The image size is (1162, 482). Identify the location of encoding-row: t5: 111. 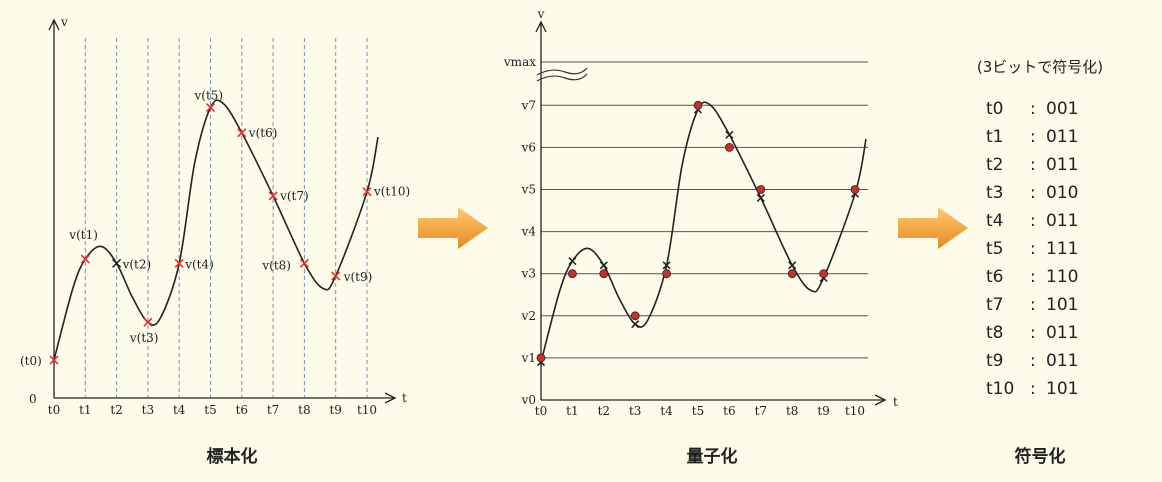
(1032, 249).